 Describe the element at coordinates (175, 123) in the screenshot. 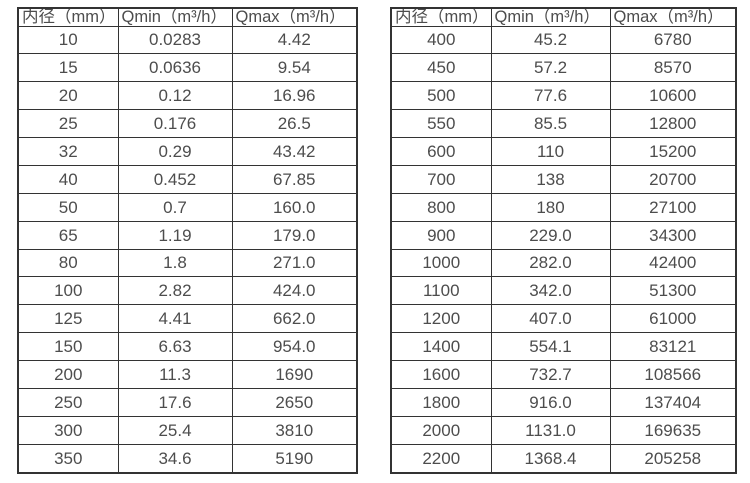

I see `table-cell: 0.176` at that location.